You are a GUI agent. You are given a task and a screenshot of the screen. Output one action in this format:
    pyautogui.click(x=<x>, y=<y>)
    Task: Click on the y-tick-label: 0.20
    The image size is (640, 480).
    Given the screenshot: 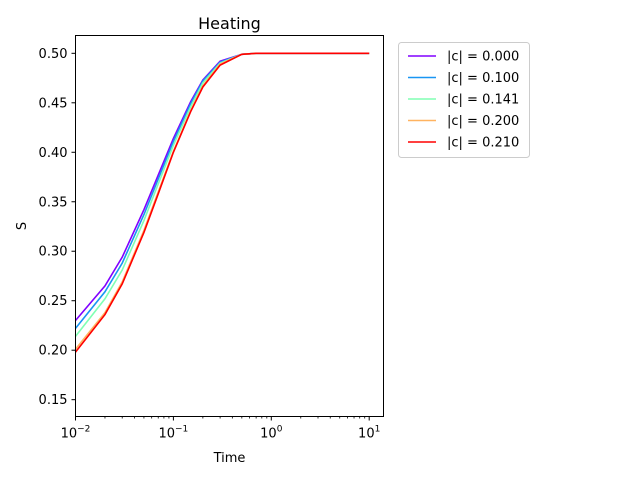 What is the action you would take?
    pyautogui.click(x=53, y=351)
    